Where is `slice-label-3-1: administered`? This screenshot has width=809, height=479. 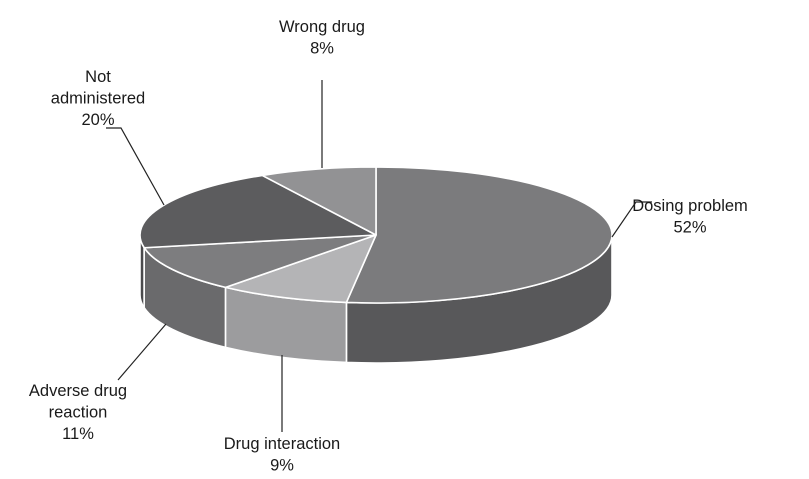
slice-label-3-1: administered is located at coordinates (98, 99).